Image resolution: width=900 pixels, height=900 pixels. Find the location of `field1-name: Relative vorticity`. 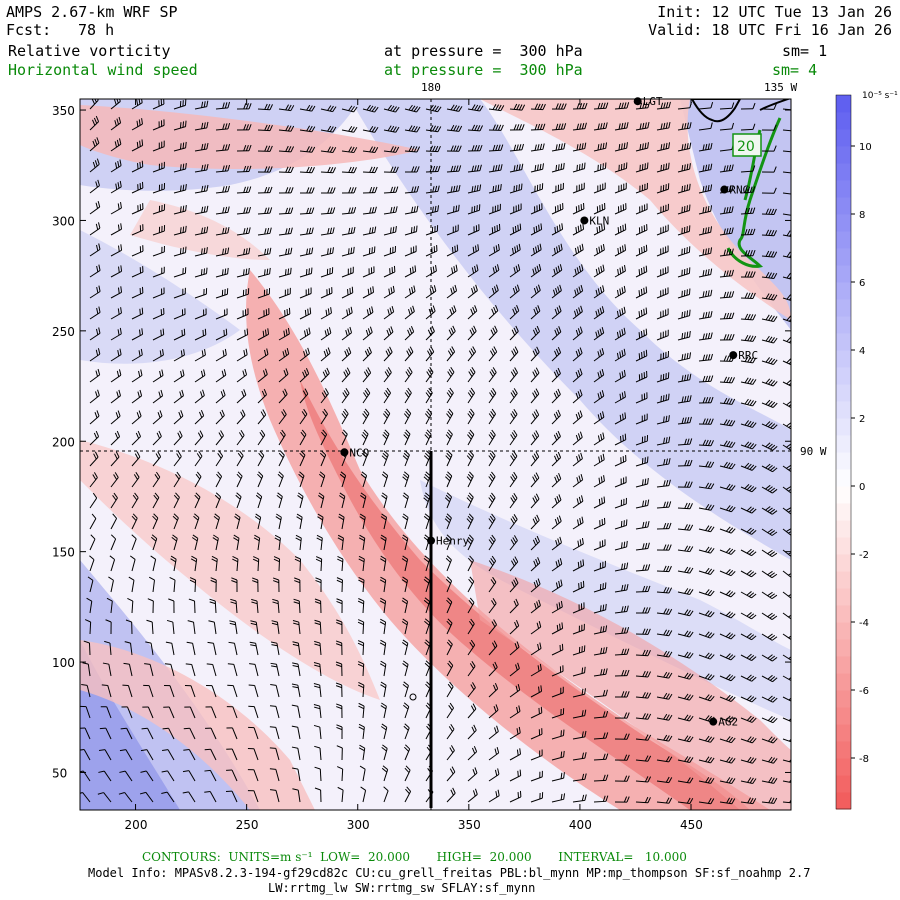

field1-name: Relative vorticity is located at coordinates (89, 51).